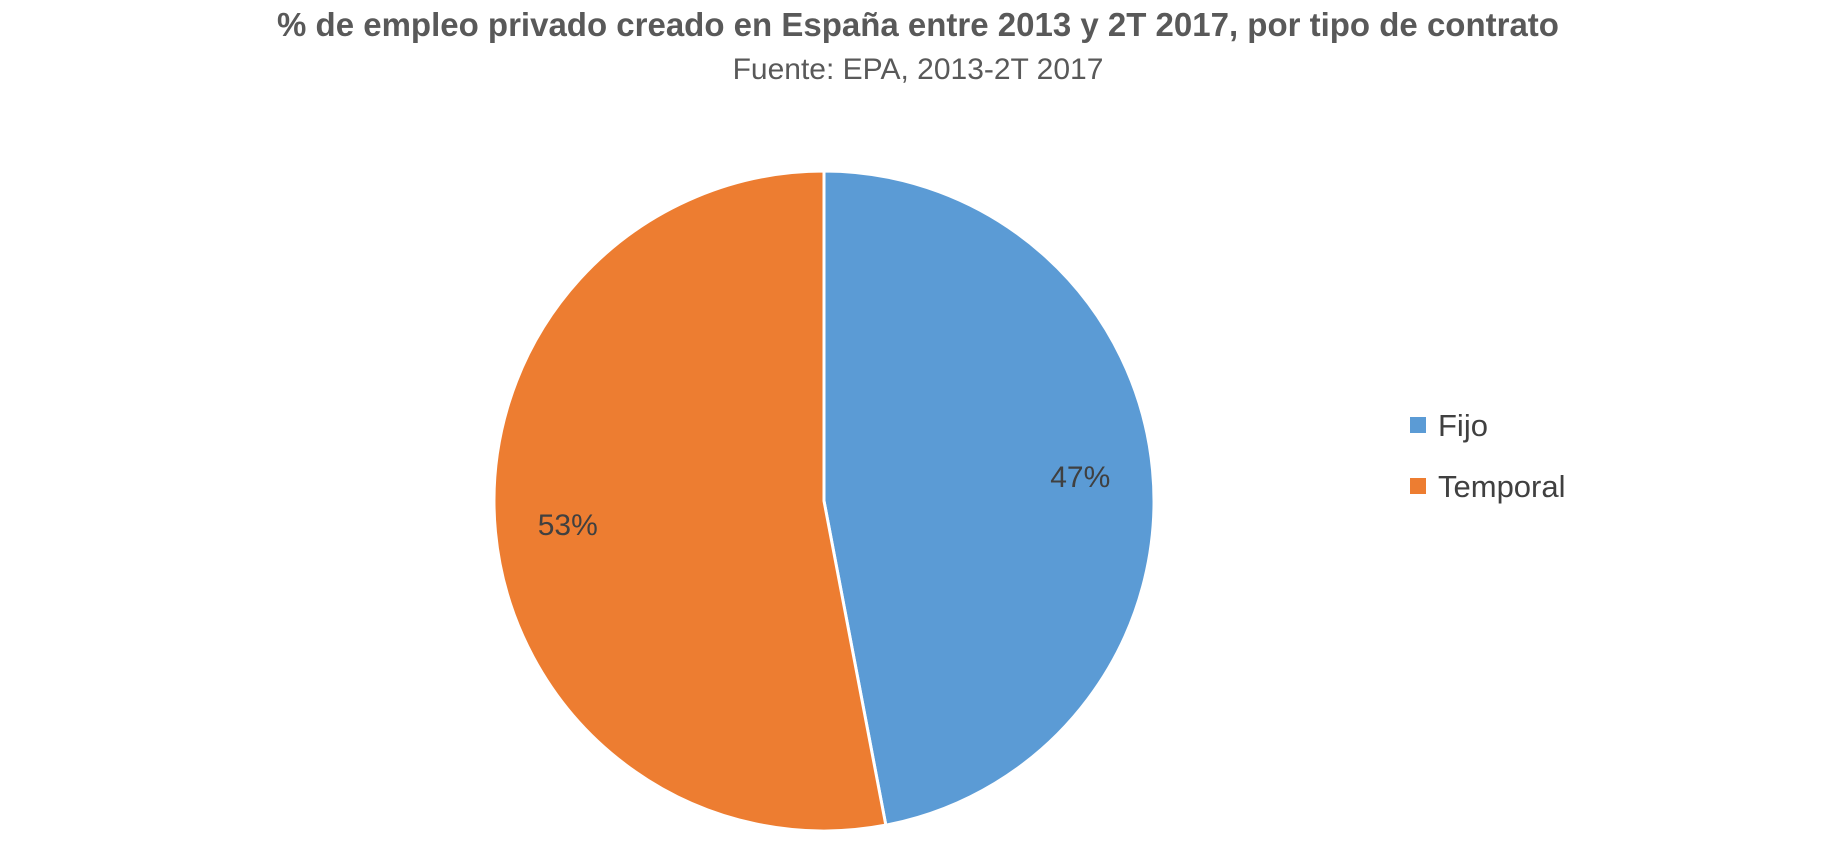 This screenshot has width=1839, height=867. I want to click on legend-swatch-fijo, so click(1418, 425).